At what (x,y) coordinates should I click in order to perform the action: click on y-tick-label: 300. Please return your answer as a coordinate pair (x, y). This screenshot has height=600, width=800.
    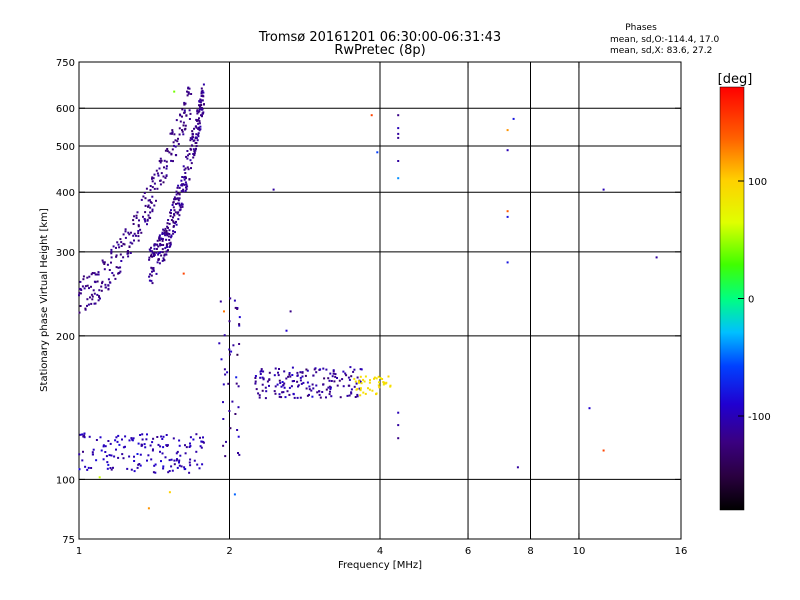
    Looking at the image, I should click on (65, 253).